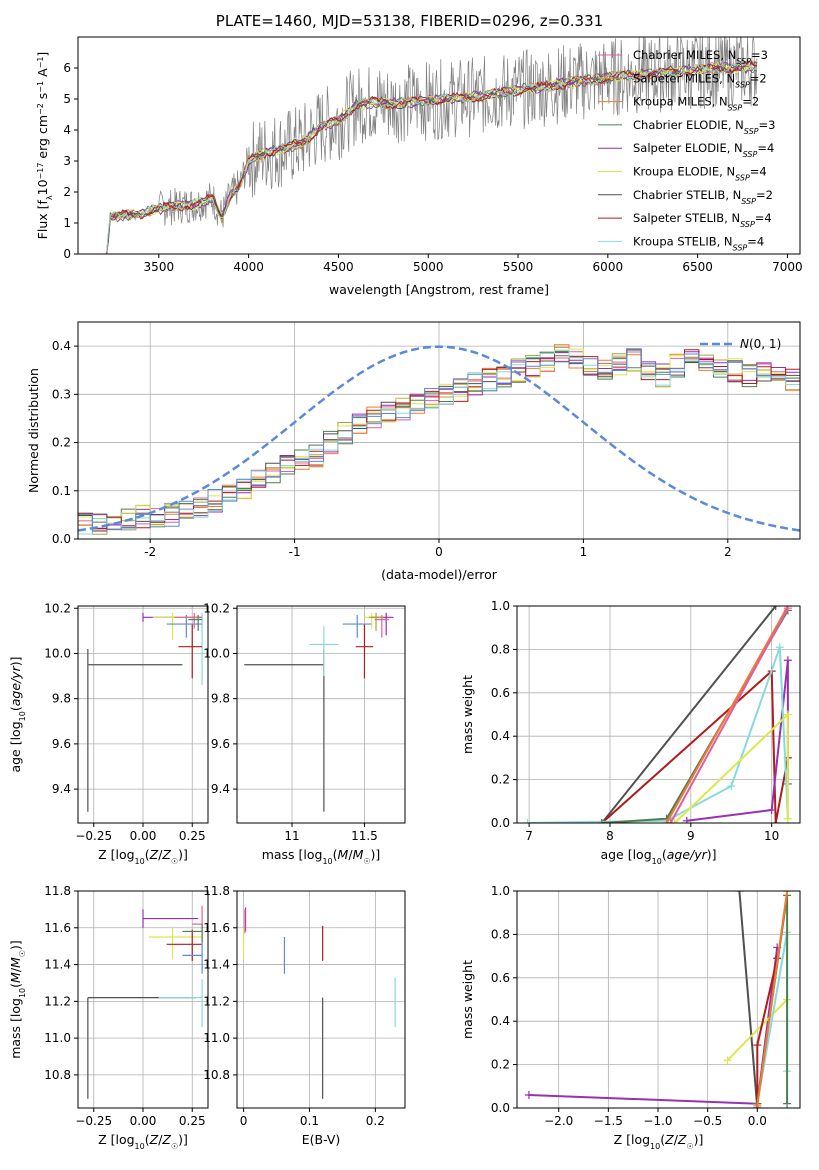  I want to click on x-tick-label: 5500, so click(518, 267).